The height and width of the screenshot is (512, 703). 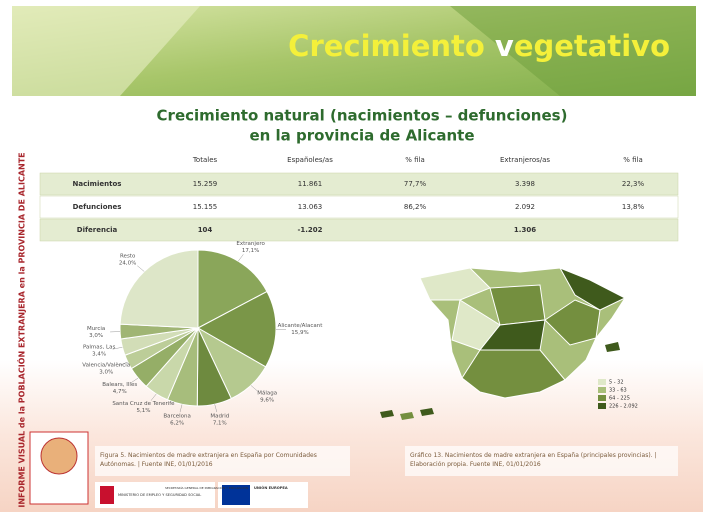 What do you see at coordinates (361, 136) in the screenshot?
I see `subtitle: en la provincia de Alicante` at bounding box center [361, 136].